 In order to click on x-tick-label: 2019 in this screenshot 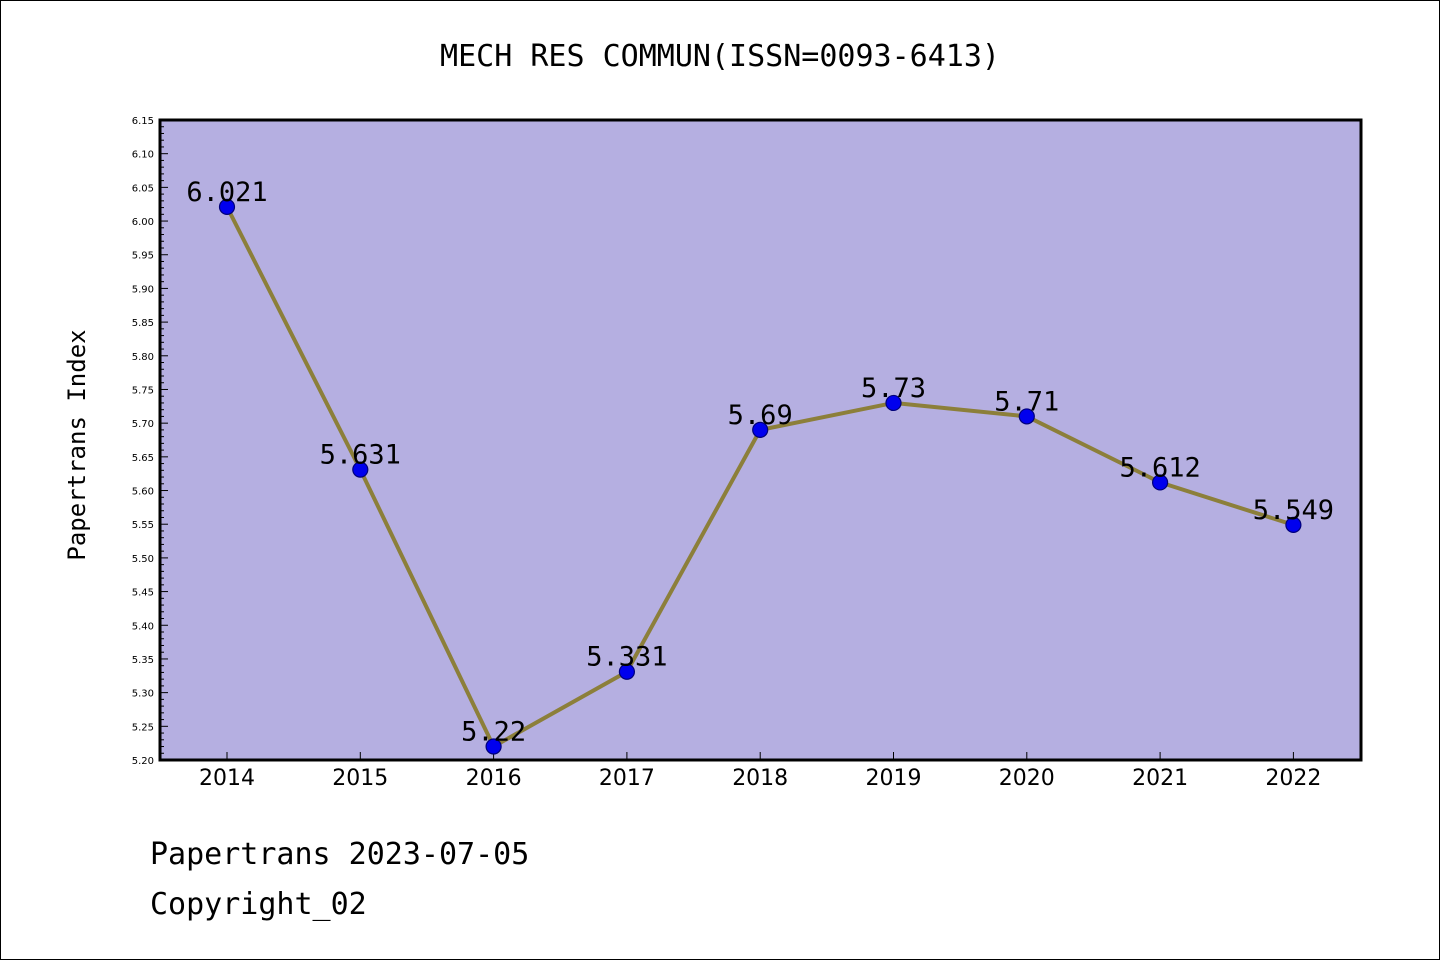, I will do `click(894, 778)`.